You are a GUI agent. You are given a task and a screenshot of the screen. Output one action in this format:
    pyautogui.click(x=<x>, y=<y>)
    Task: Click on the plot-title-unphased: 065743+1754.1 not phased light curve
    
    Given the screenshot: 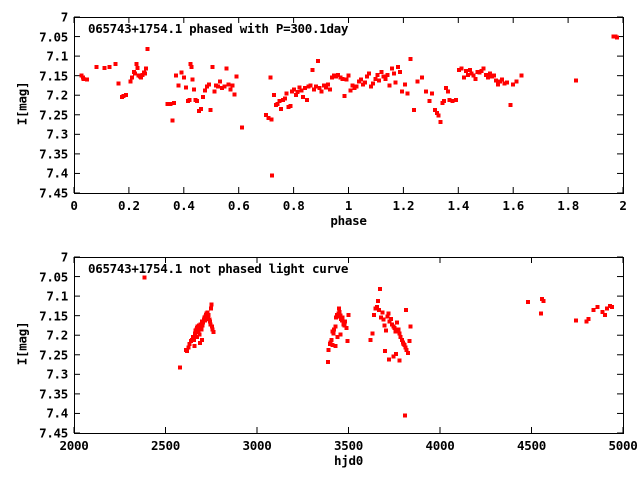 What is the action you would take?
    pyautogui.click(x=218, y=268)
    